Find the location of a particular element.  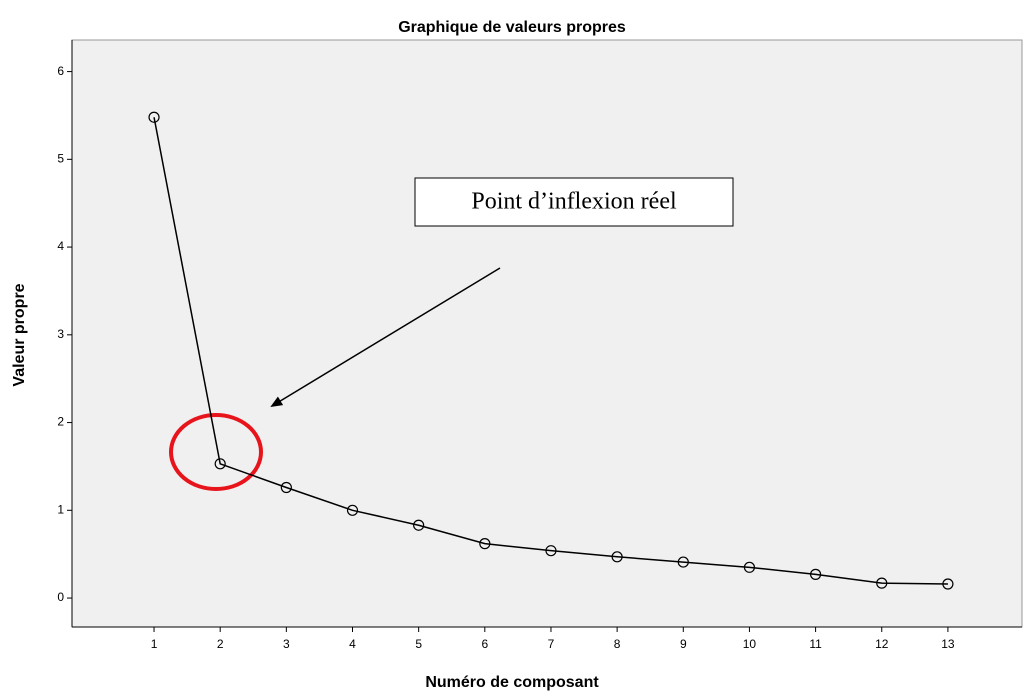

chart-title: Graphique de valeurs propres is located at coordinates (512, 27).